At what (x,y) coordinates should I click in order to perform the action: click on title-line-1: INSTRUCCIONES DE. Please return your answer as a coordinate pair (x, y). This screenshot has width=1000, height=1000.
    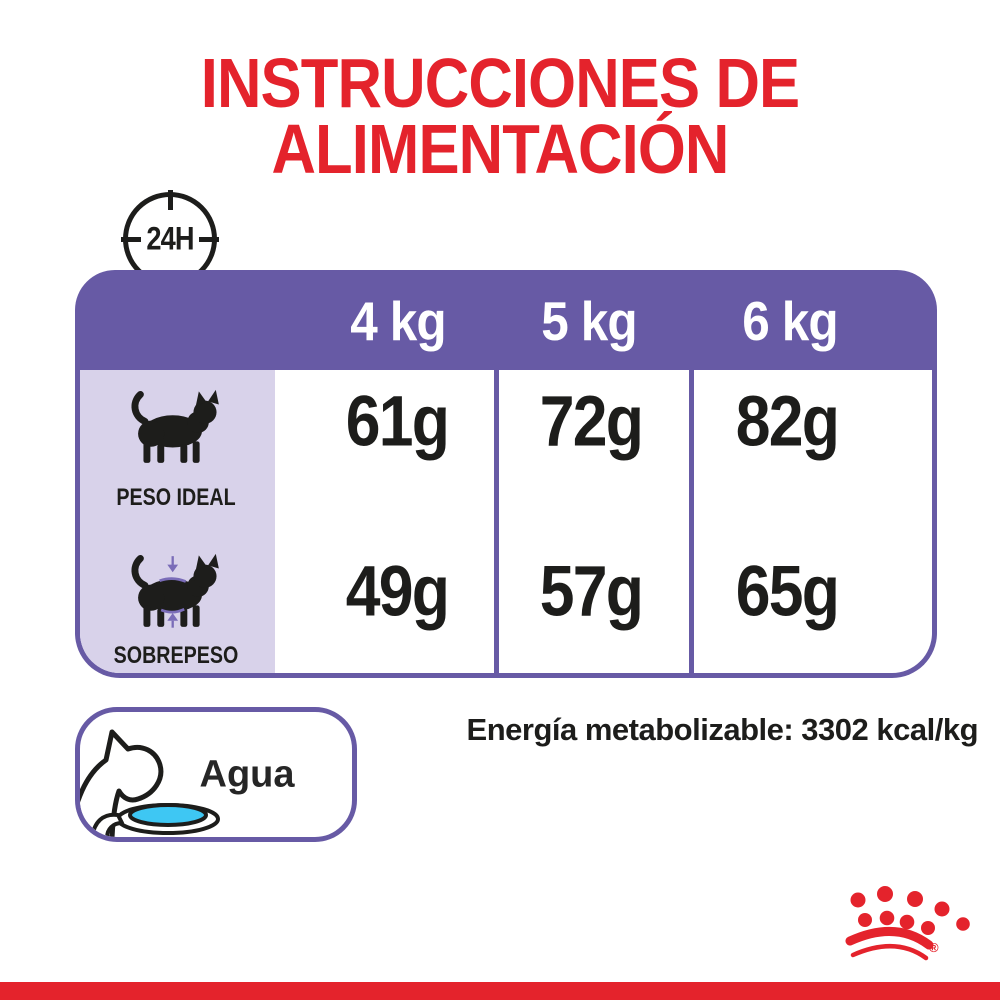
    Looking at the image, I should click on (500, 83).